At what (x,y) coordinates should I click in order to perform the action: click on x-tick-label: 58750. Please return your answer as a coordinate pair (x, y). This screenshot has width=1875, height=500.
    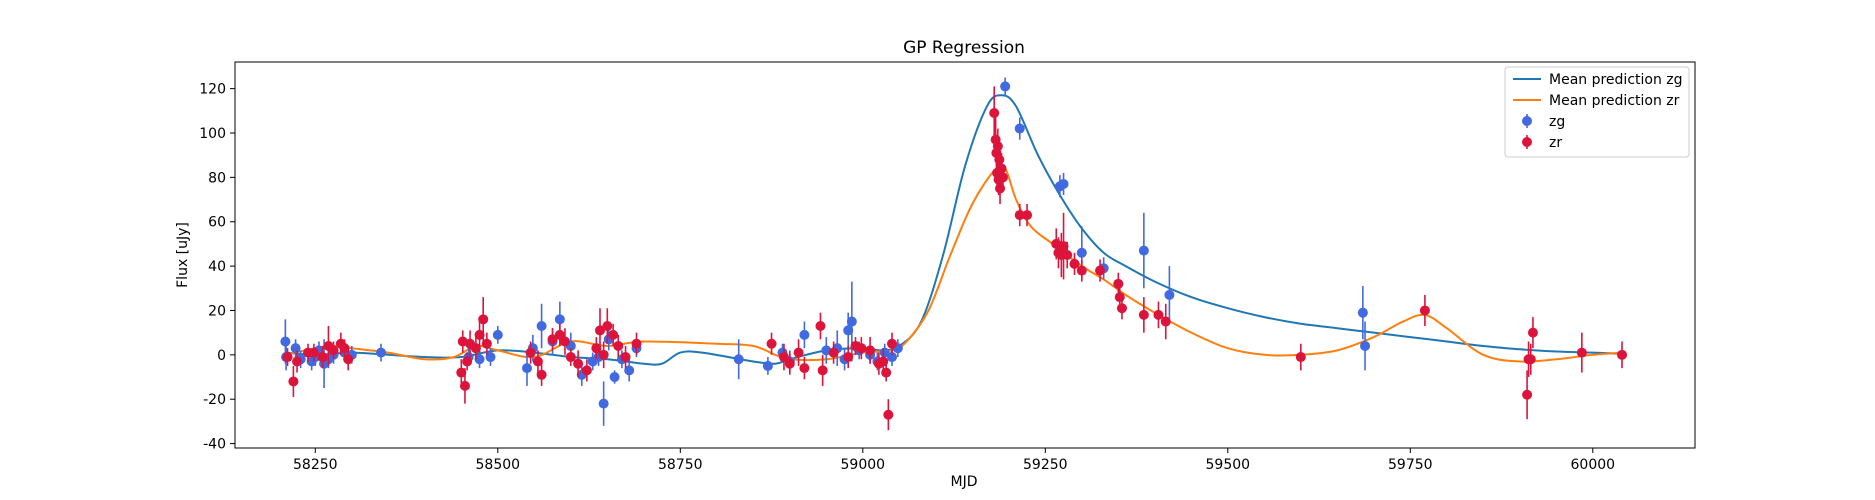
    Looking at the image, I should click on (680, 465).